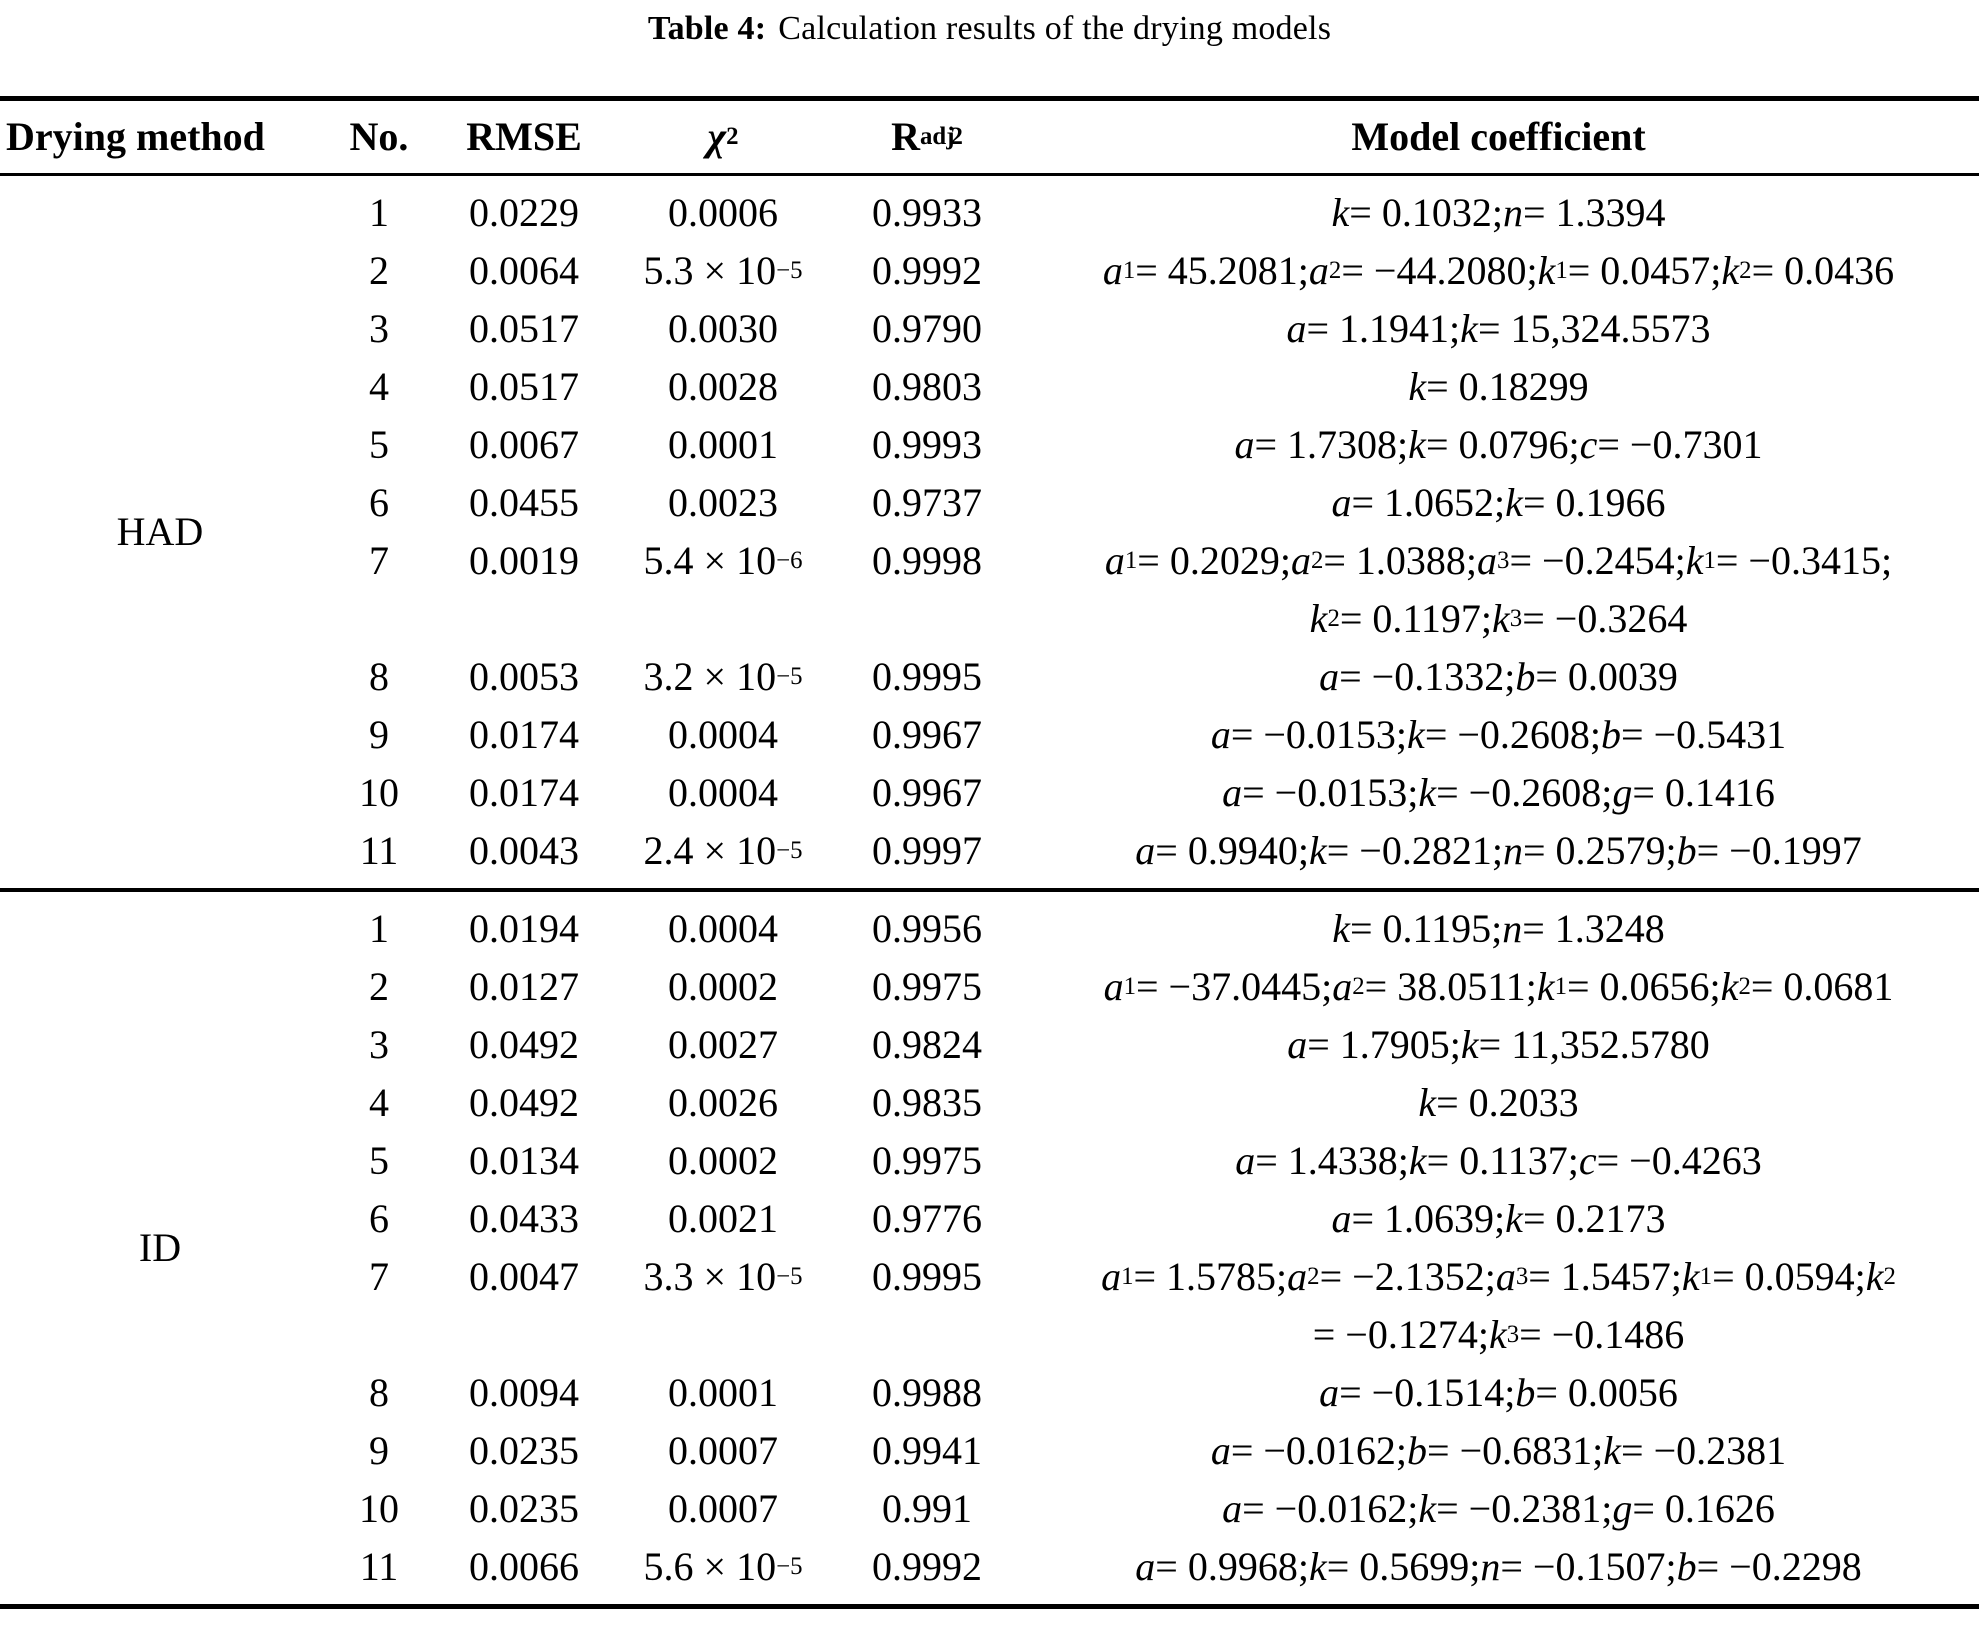 The image size is (1979, 1631). Describe the element at coordinates (1498, 136) in the screenshot. I see `col-header-model-coefficient: Model coefficient` at that location.